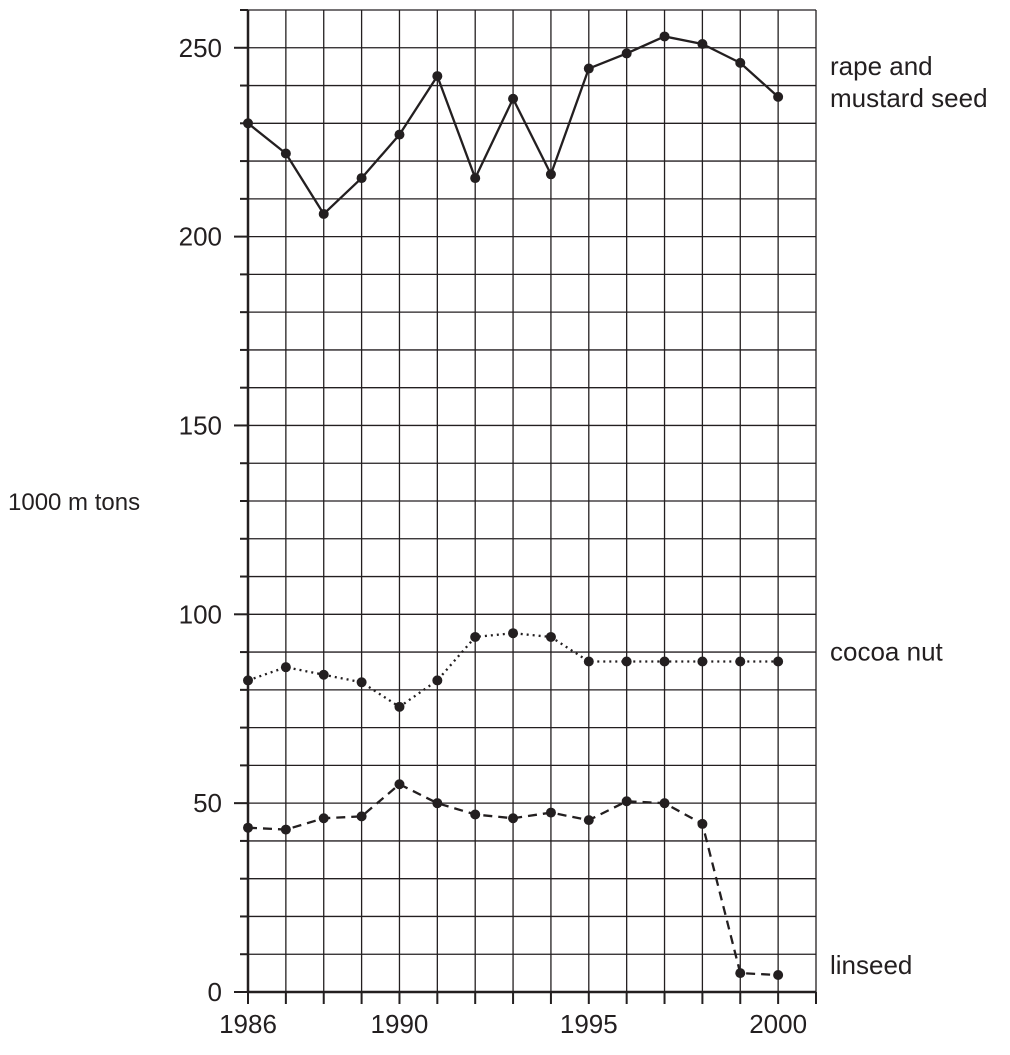 The height and width of the screenshot is (1055, 1010). Describe the element at coordinates (74, 502) in the screenshot. I see `y-axis-label: 1000 m tons` at that location.